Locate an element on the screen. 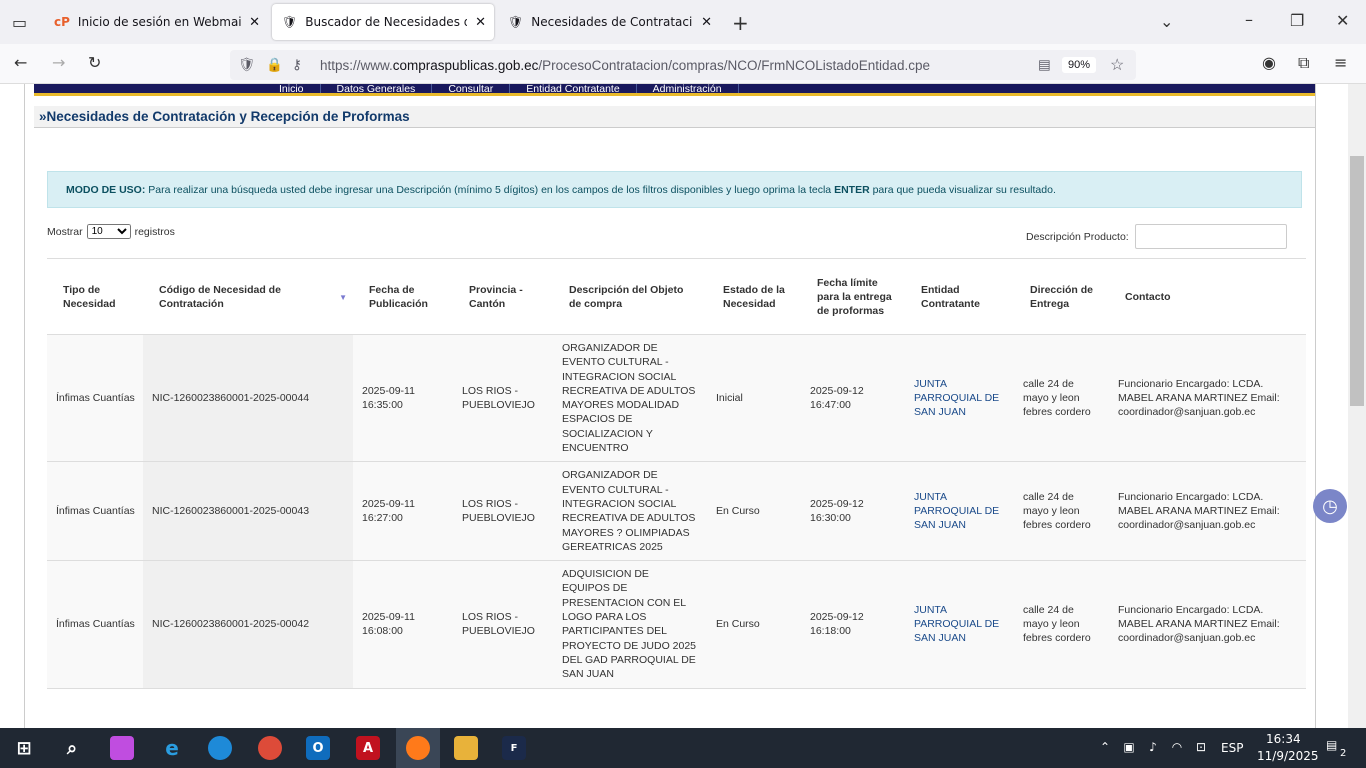 This screenshot has height=768, width=1366. internet-explorer-icon: e is located at coordinates (172, 748).